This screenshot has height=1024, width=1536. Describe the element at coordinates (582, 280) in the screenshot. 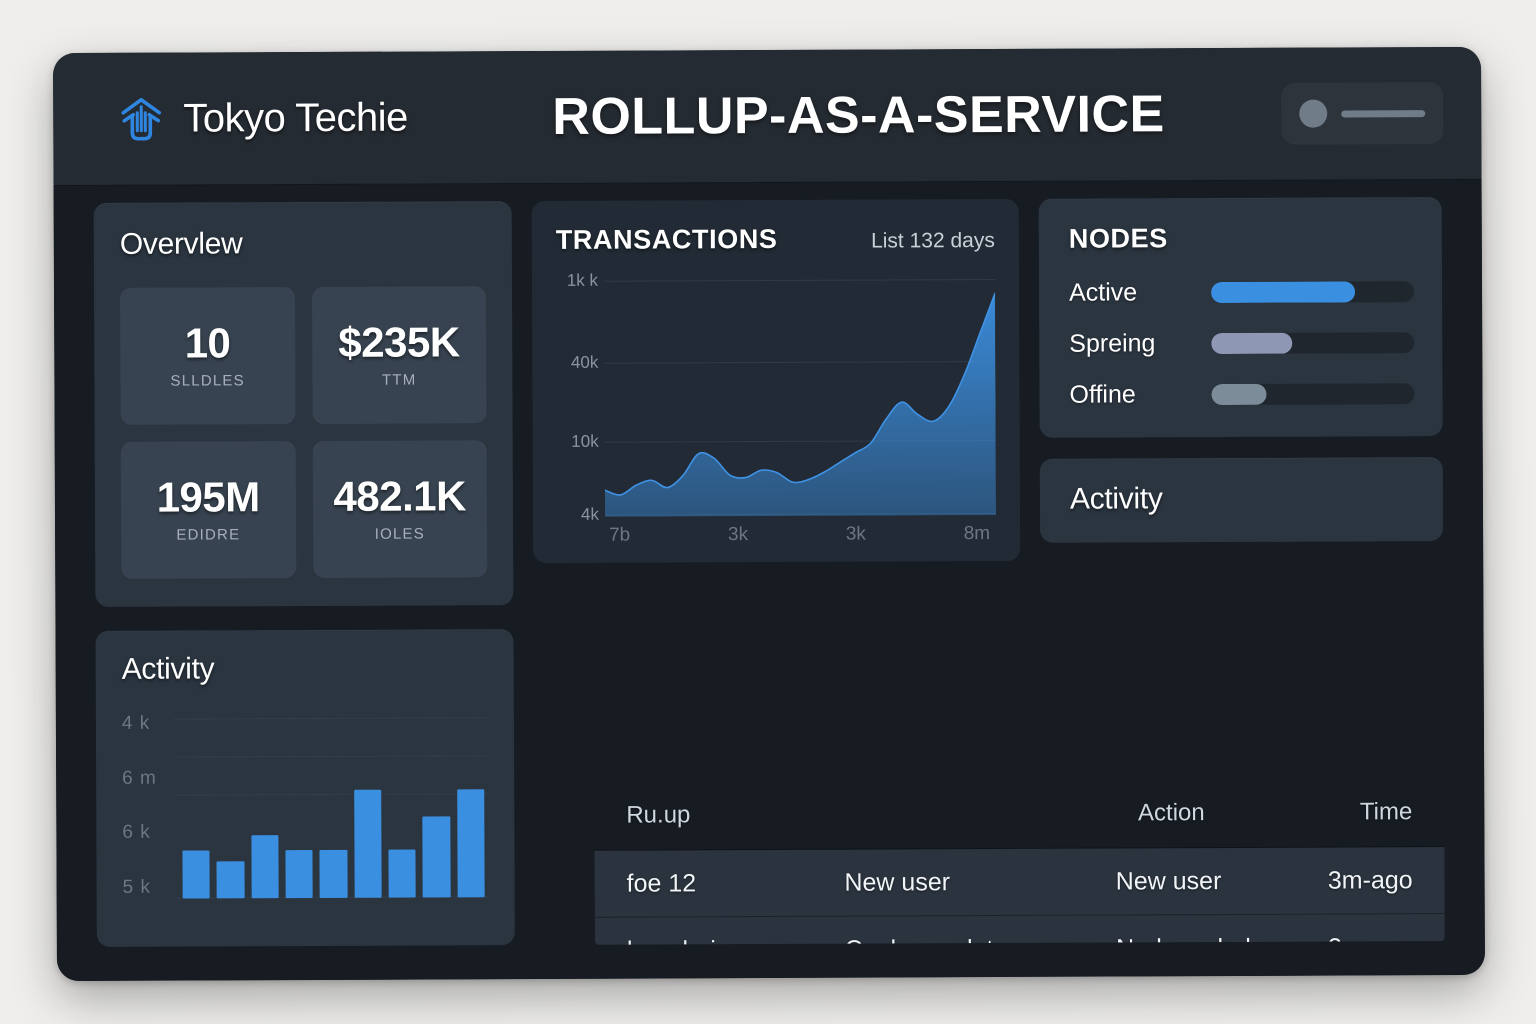

I see `y-tick: 1k k` at that location.